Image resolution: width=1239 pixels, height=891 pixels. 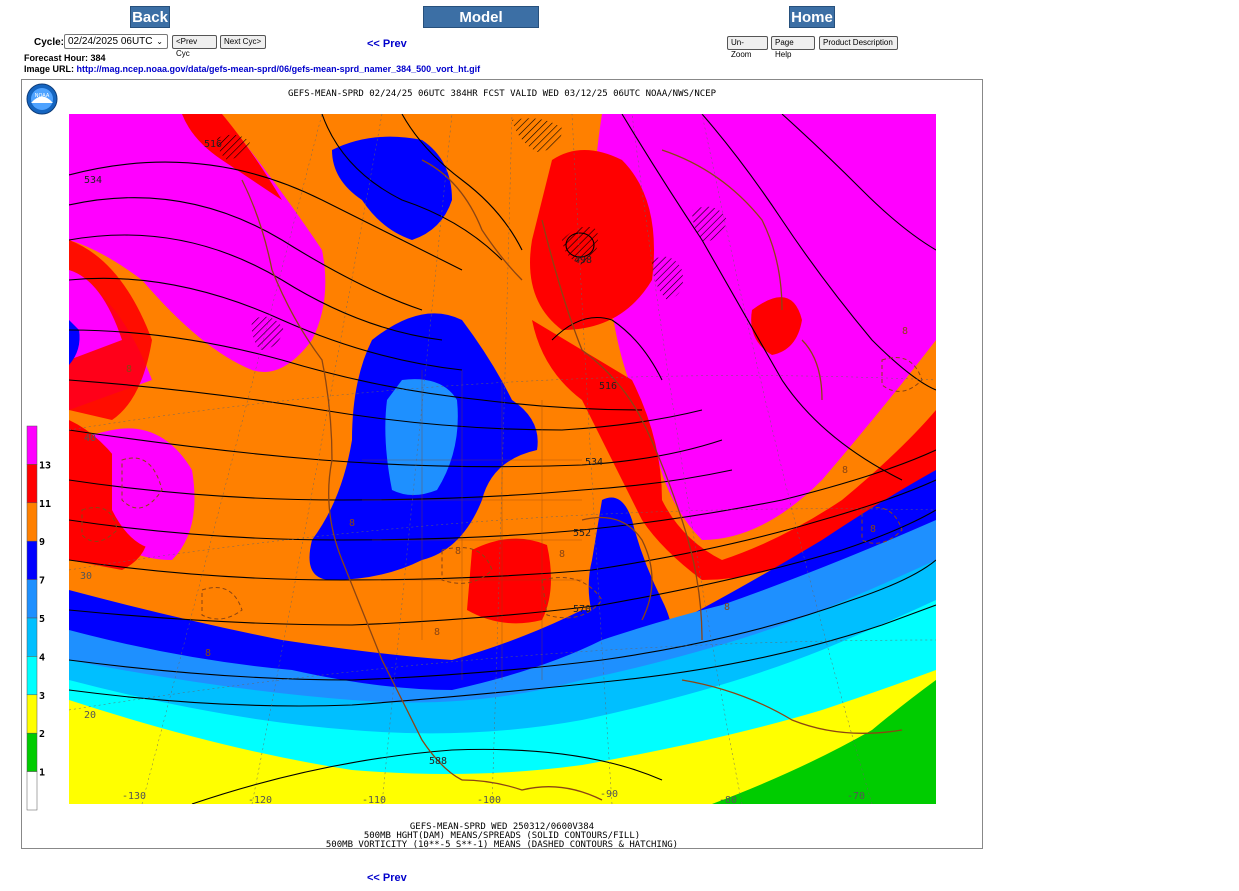 What do you see at coordinates (374, 800) in the screenshot?
I see `longitude-label: -110` at bounding box center [374, 800].